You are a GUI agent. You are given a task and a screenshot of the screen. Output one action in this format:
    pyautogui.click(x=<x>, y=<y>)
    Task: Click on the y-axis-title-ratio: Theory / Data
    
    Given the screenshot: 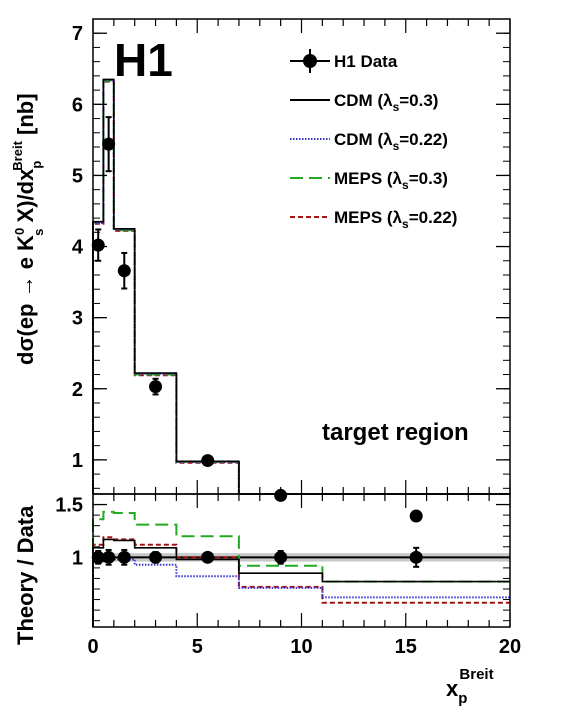 What is the action you would take?
    pyautogui.click(x=25, y=575)
    